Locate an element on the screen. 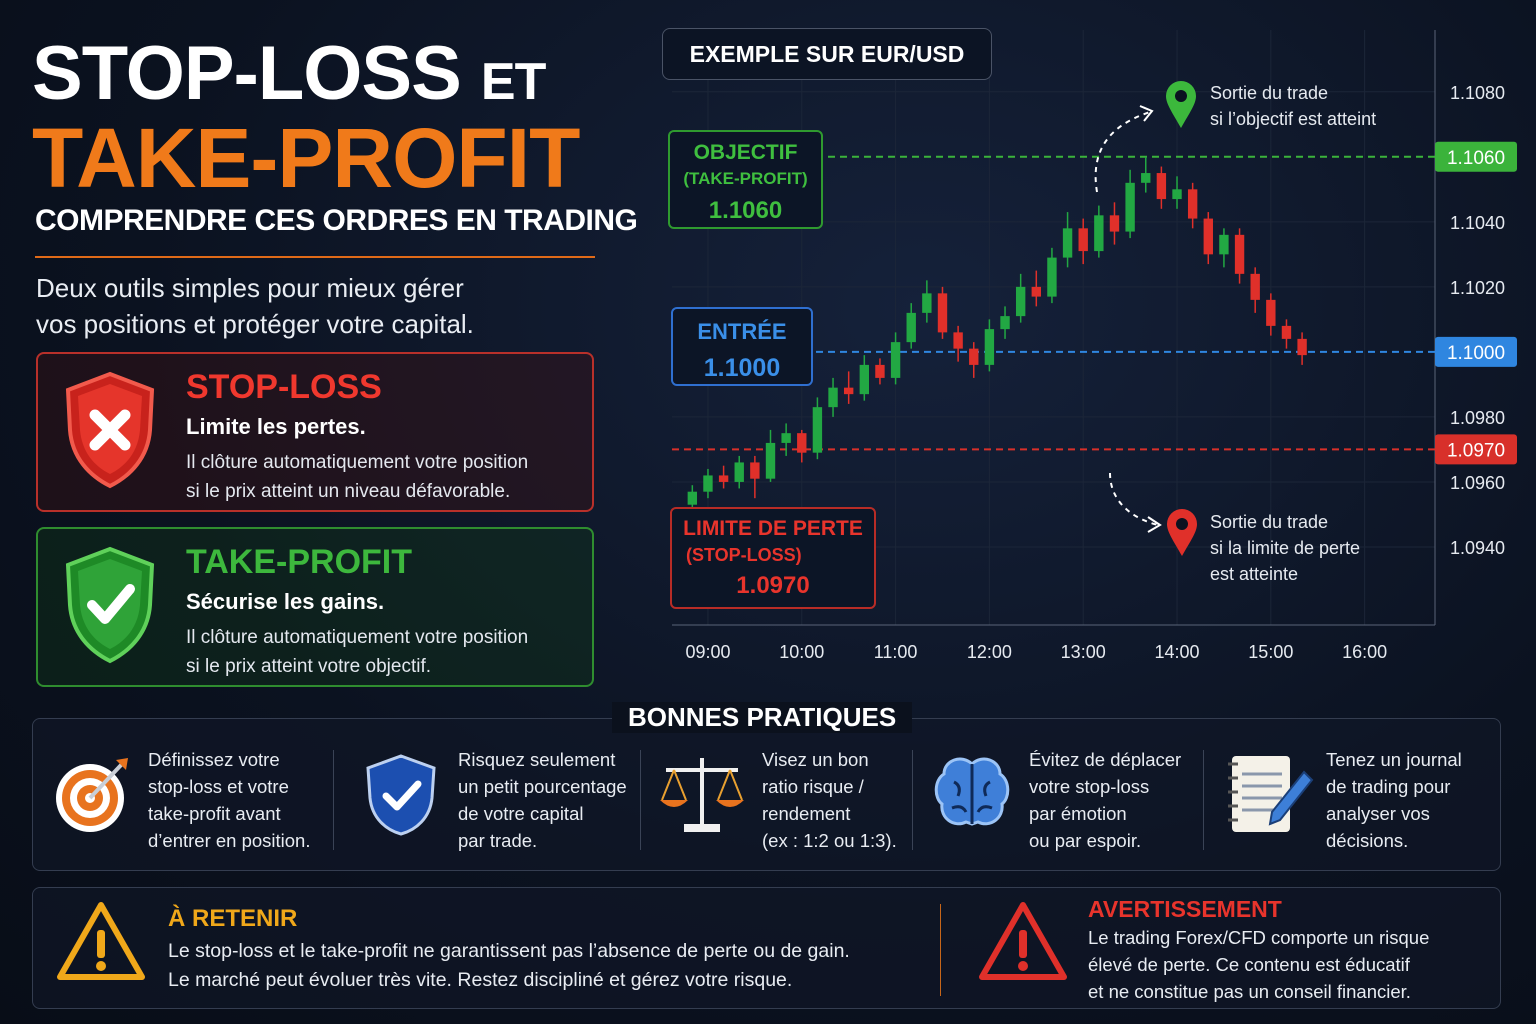  y-tick-label: 1.0960 is located at coordinates (1477, 483).